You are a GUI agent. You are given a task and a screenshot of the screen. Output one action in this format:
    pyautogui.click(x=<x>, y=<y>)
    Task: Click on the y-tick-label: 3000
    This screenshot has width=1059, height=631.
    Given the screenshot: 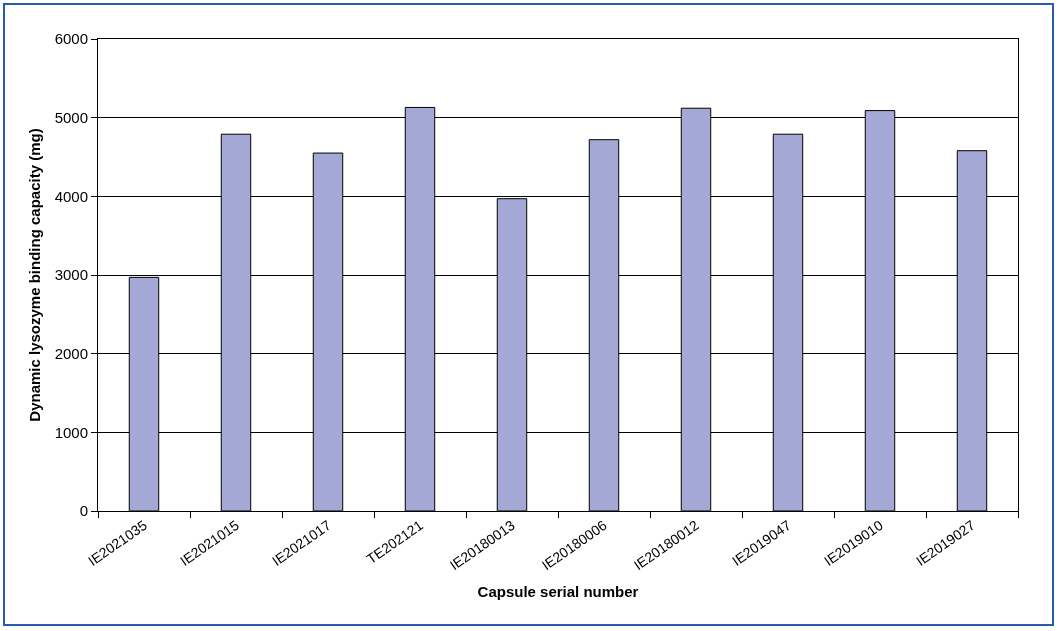 What is the action you would take?
    pyautogui.click(x=71, y=275)
    